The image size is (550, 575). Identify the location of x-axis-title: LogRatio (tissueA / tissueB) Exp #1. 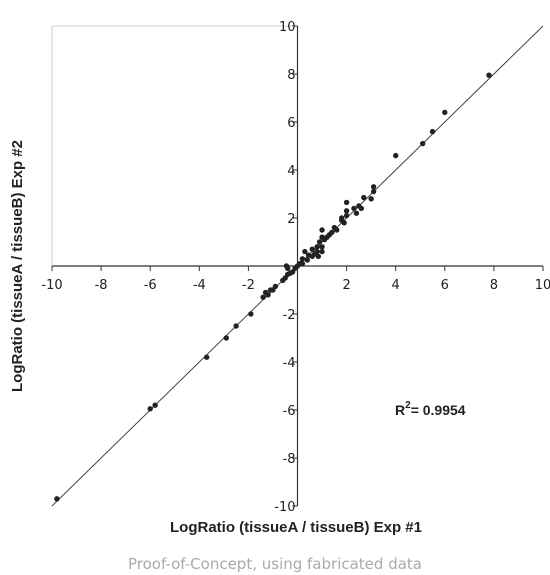
(296, 527).